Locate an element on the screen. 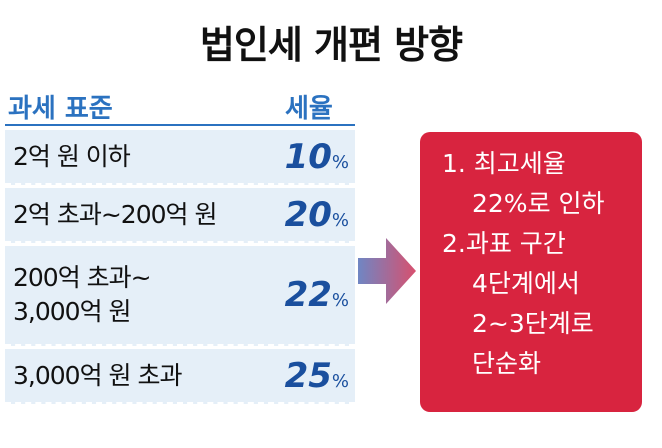  rate: 25% is located at coordinates (317, 376).